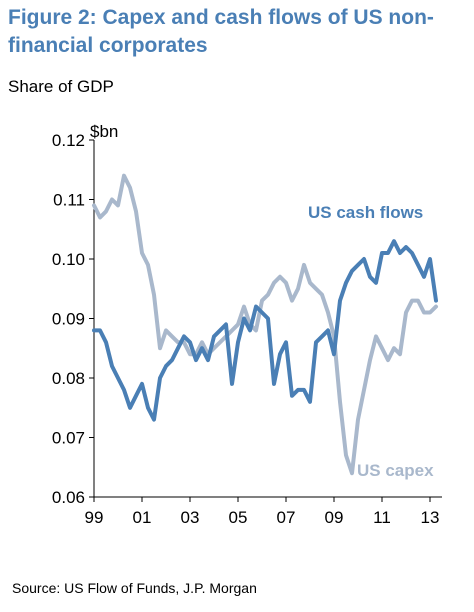 This screenshot has height=612, width=474. What do you see at coordinates (365, 212) in the screenshot?
I see `series-label-cash-flows: US cash flows` at bounding box center [365, 212].